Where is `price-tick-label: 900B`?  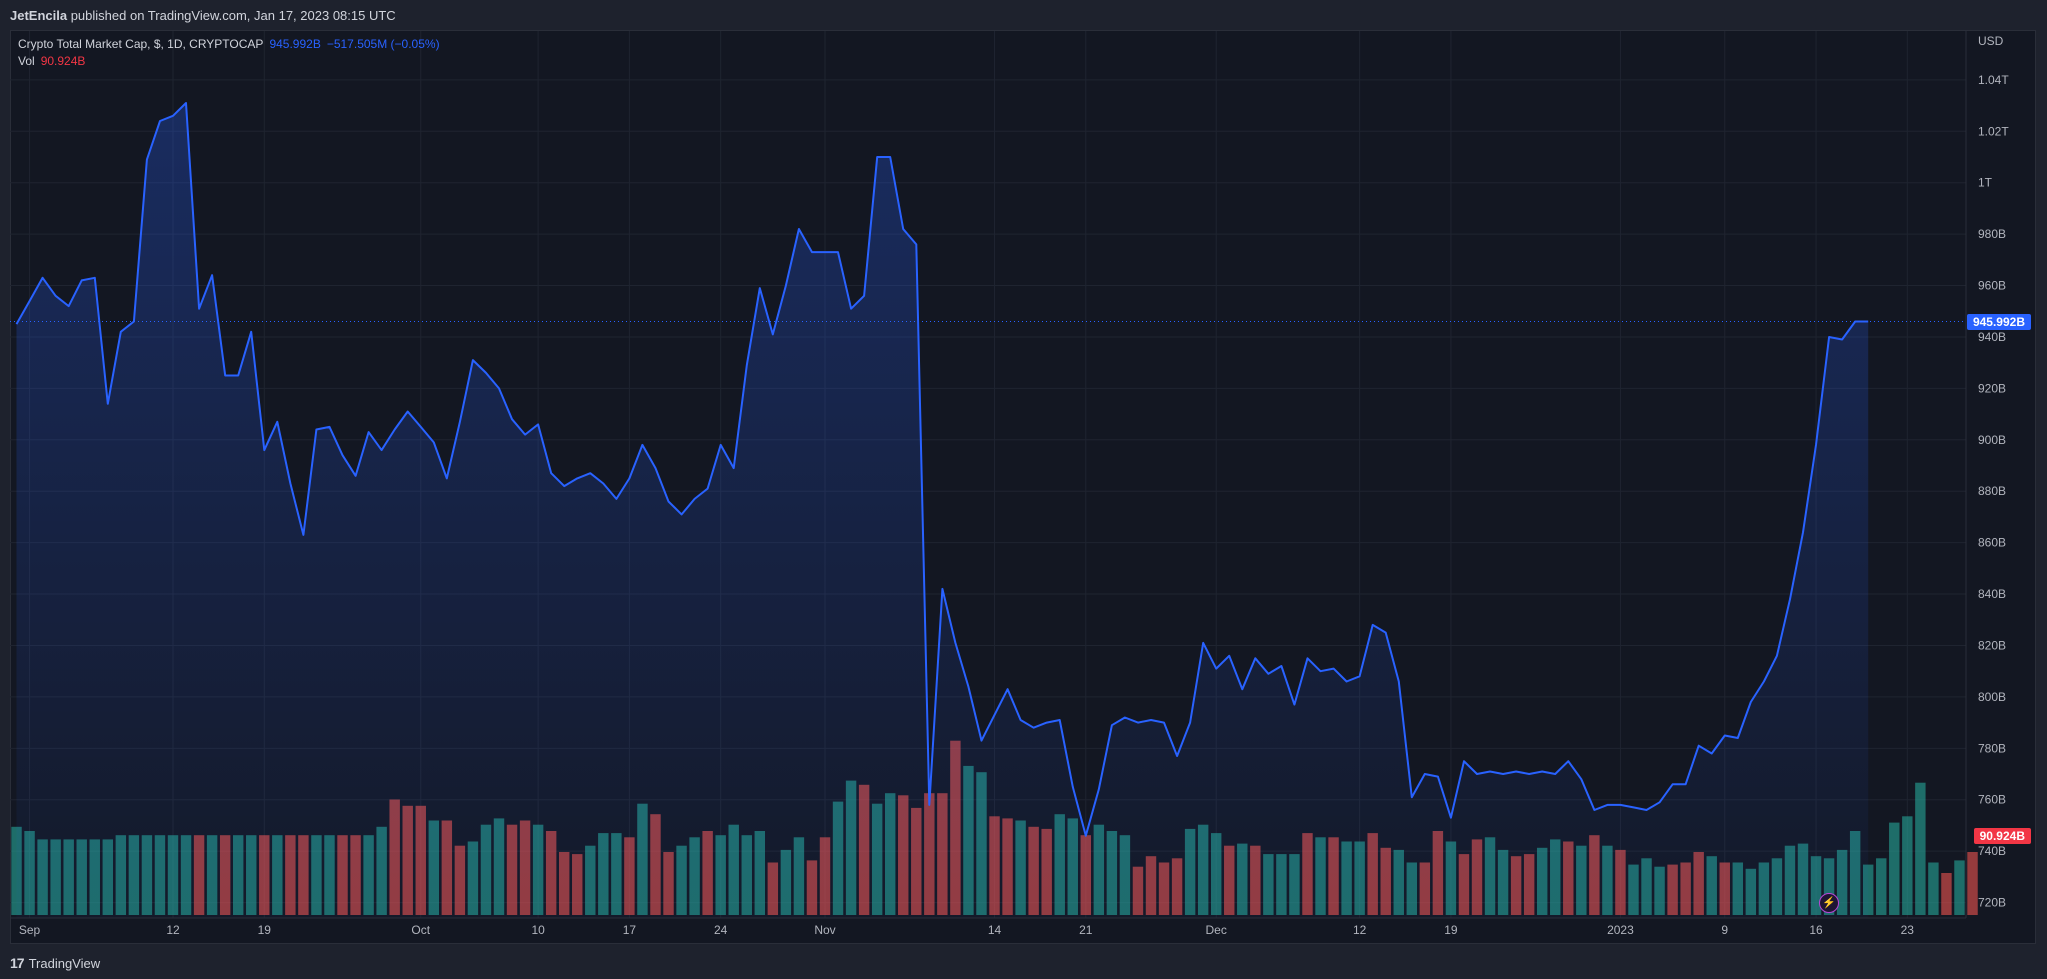
price-tick-label: 900B is located at coordinates (1992, 440).